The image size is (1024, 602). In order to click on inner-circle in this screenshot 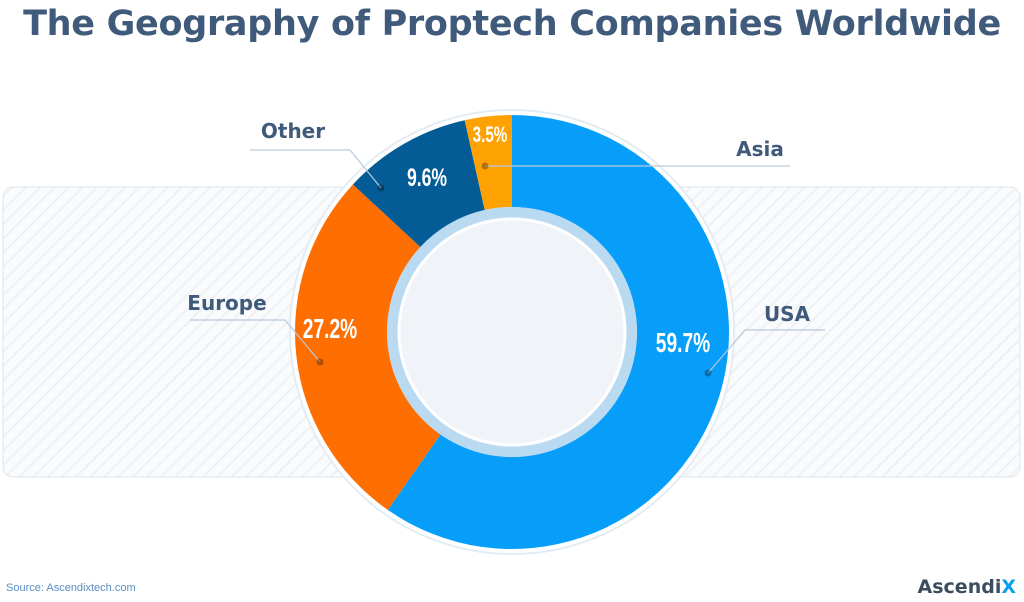, I will do `click(512, 332)`.